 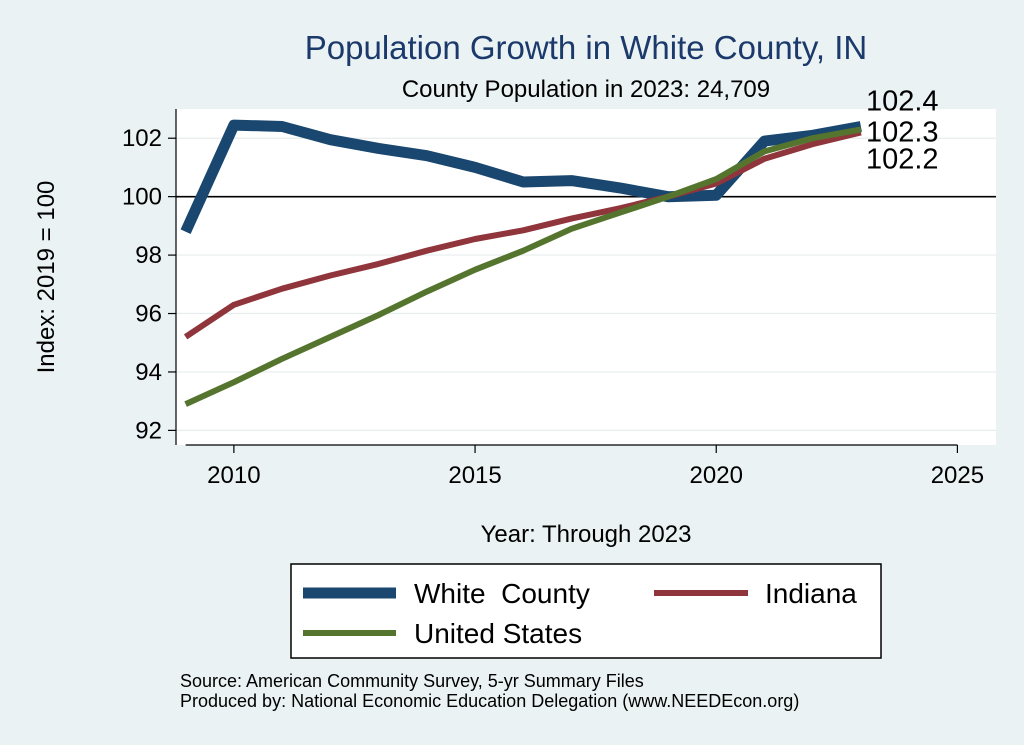 What do you see at coordinates (498, 633) in the screenshot?
I see `legend-label-united-states: United States` at bounding box center [498, 633].